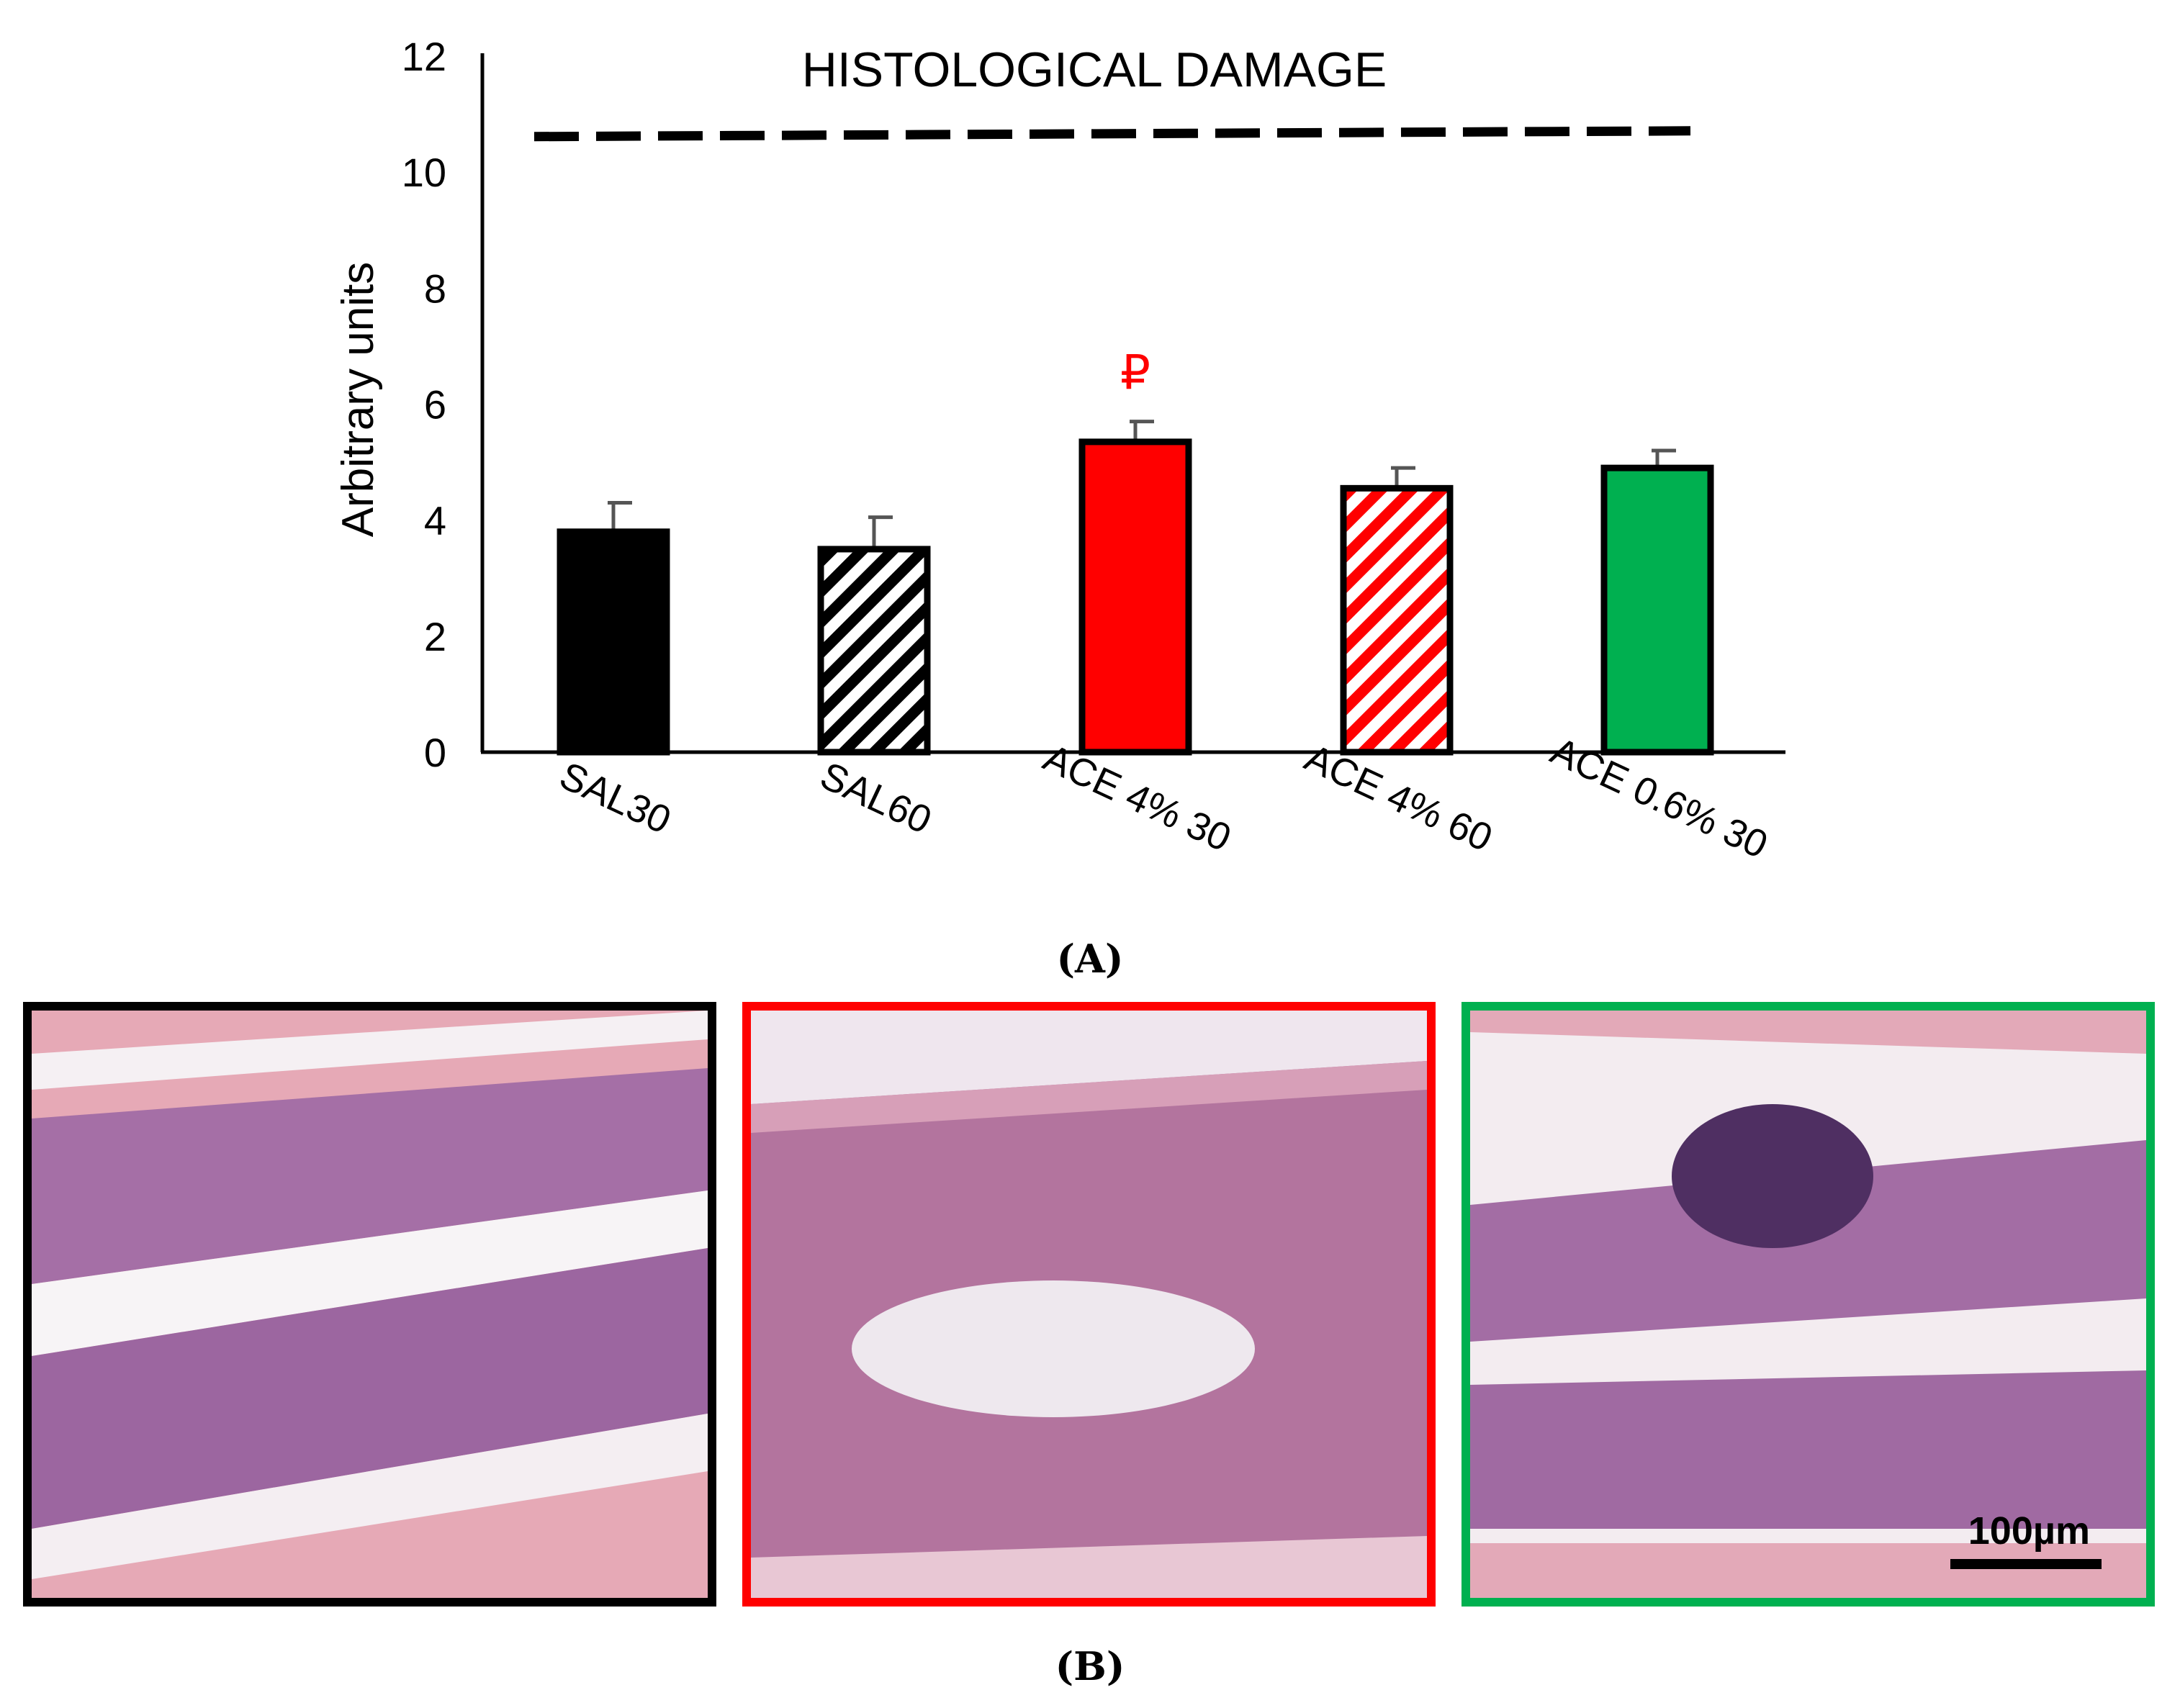  Describe the element at coordinates (435, 288) in the screenshot. I see `y-tick-label: 8` at that location.